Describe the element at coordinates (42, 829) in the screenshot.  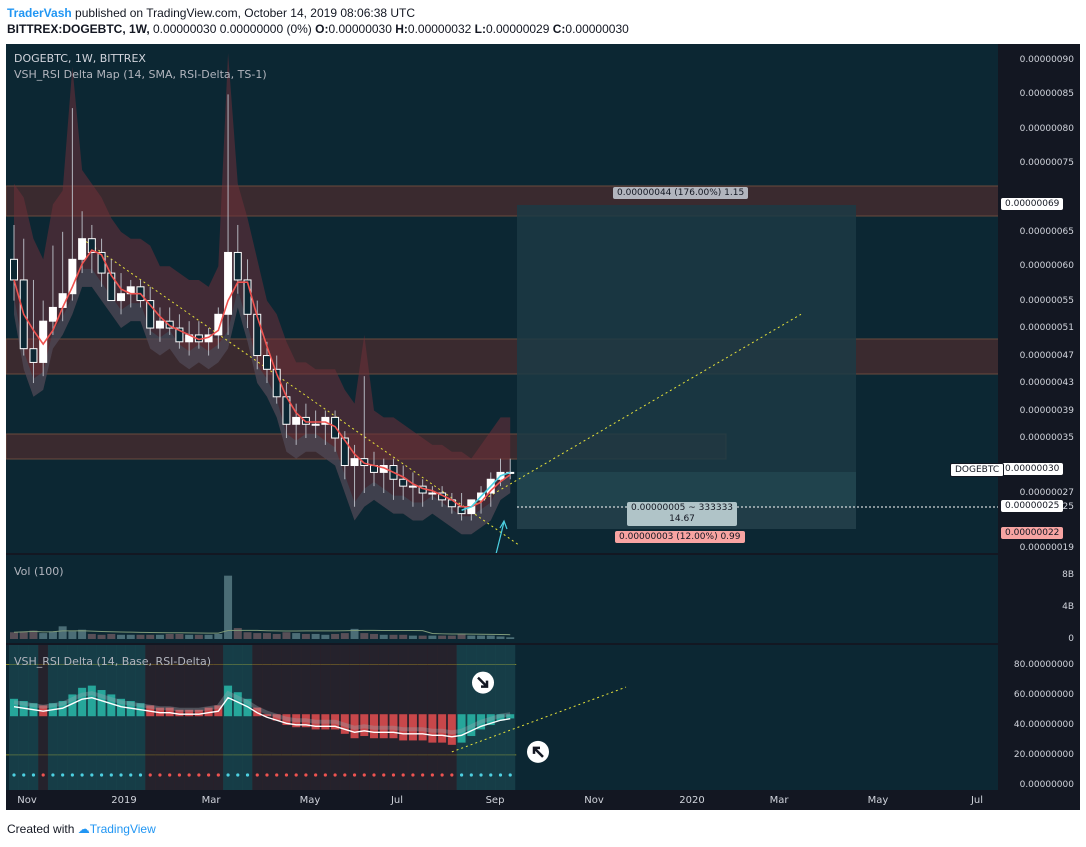
I see `created-with: Created with` at that location.